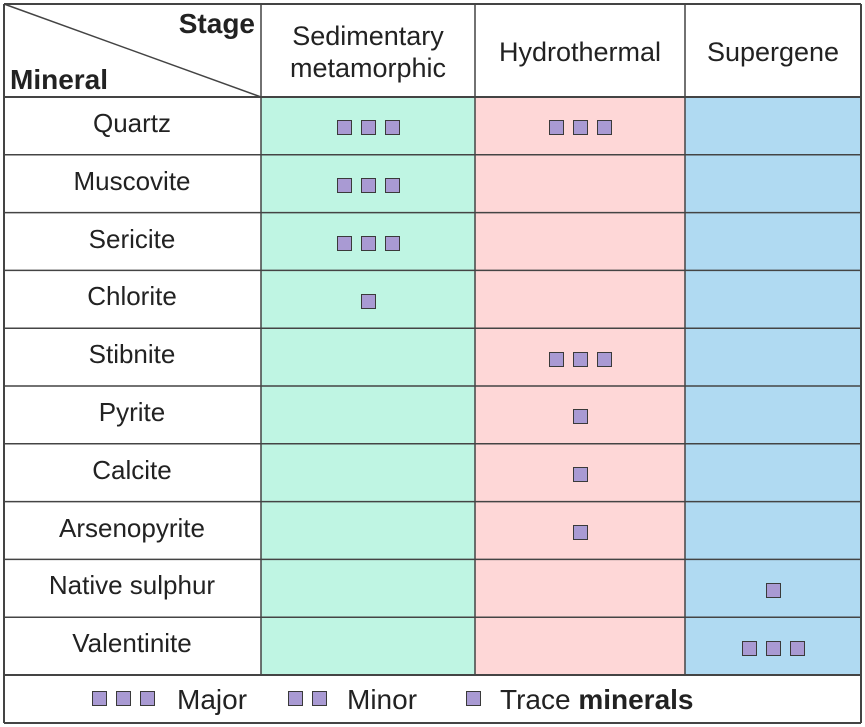  What do you see at coordinates (132, 527) in the screenshot?
I see `mineral-name: Arsenopyrite` at bounding box center [132, 527].